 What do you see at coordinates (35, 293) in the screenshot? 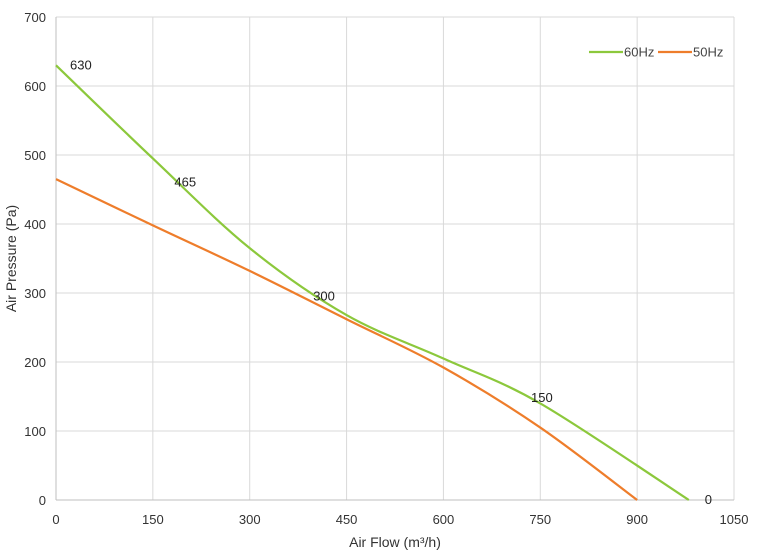
I see `y-tick-label-3: 300` at bounding box center [35, 293].